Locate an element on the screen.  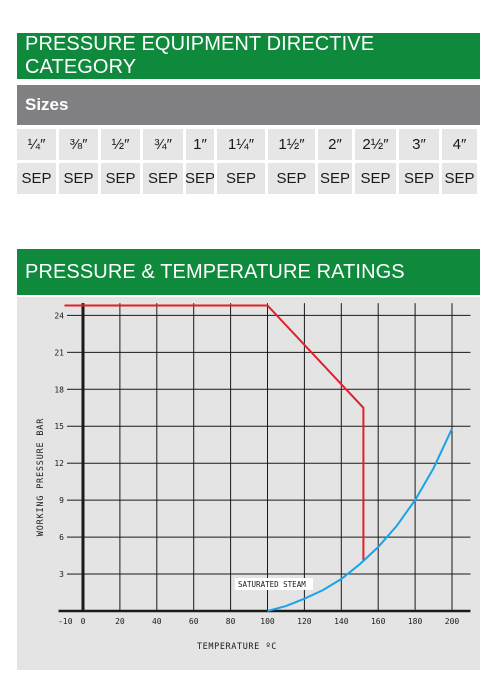
y-tick-label: 3 is located at coordinates (61, 574).